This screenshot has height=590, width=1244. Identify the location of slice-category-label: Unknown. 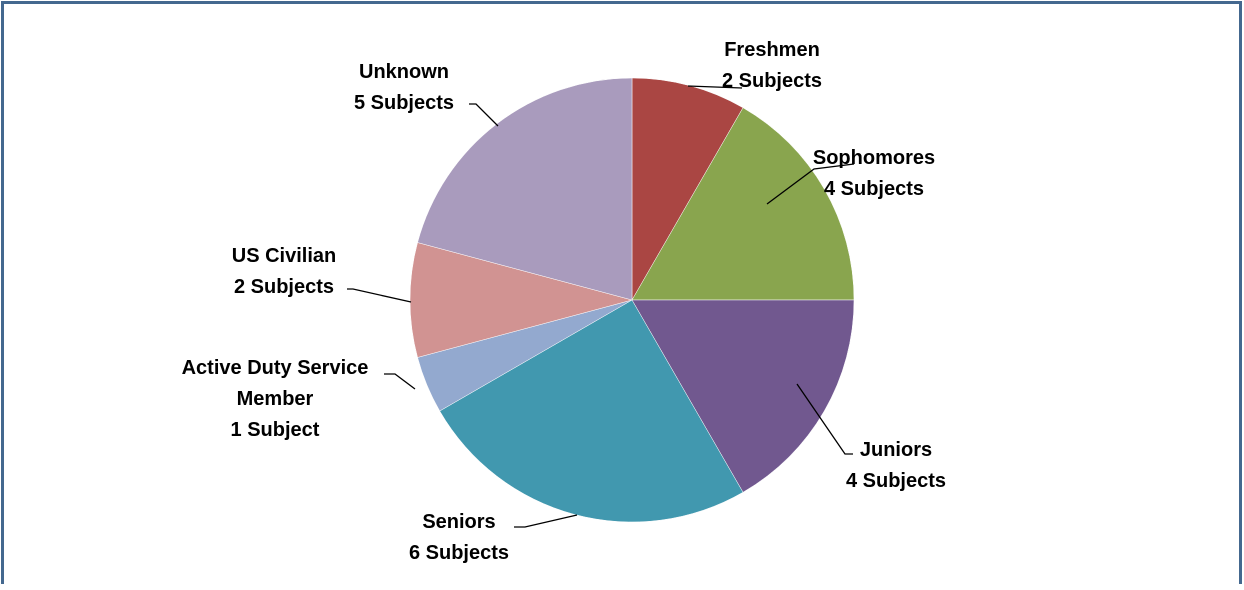
(404, 72).